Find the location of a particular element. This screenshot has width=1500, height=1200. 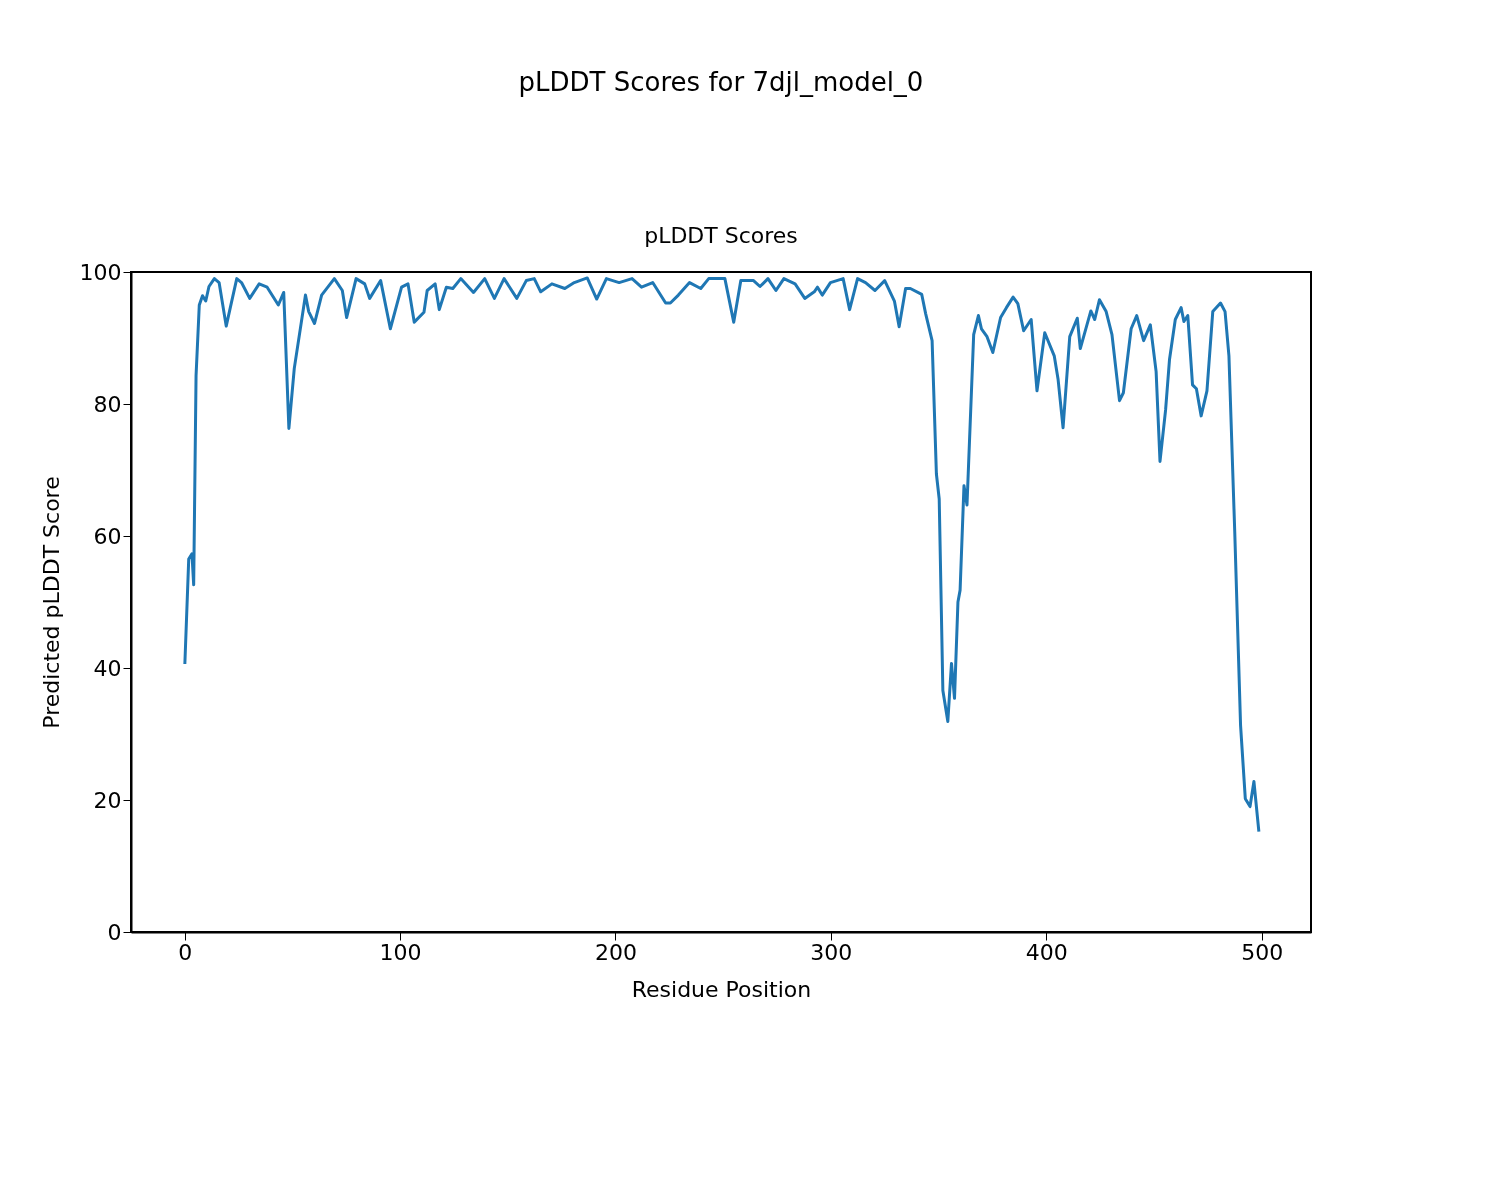

y-tick-label: 0 is located at coordinates (114, 932).